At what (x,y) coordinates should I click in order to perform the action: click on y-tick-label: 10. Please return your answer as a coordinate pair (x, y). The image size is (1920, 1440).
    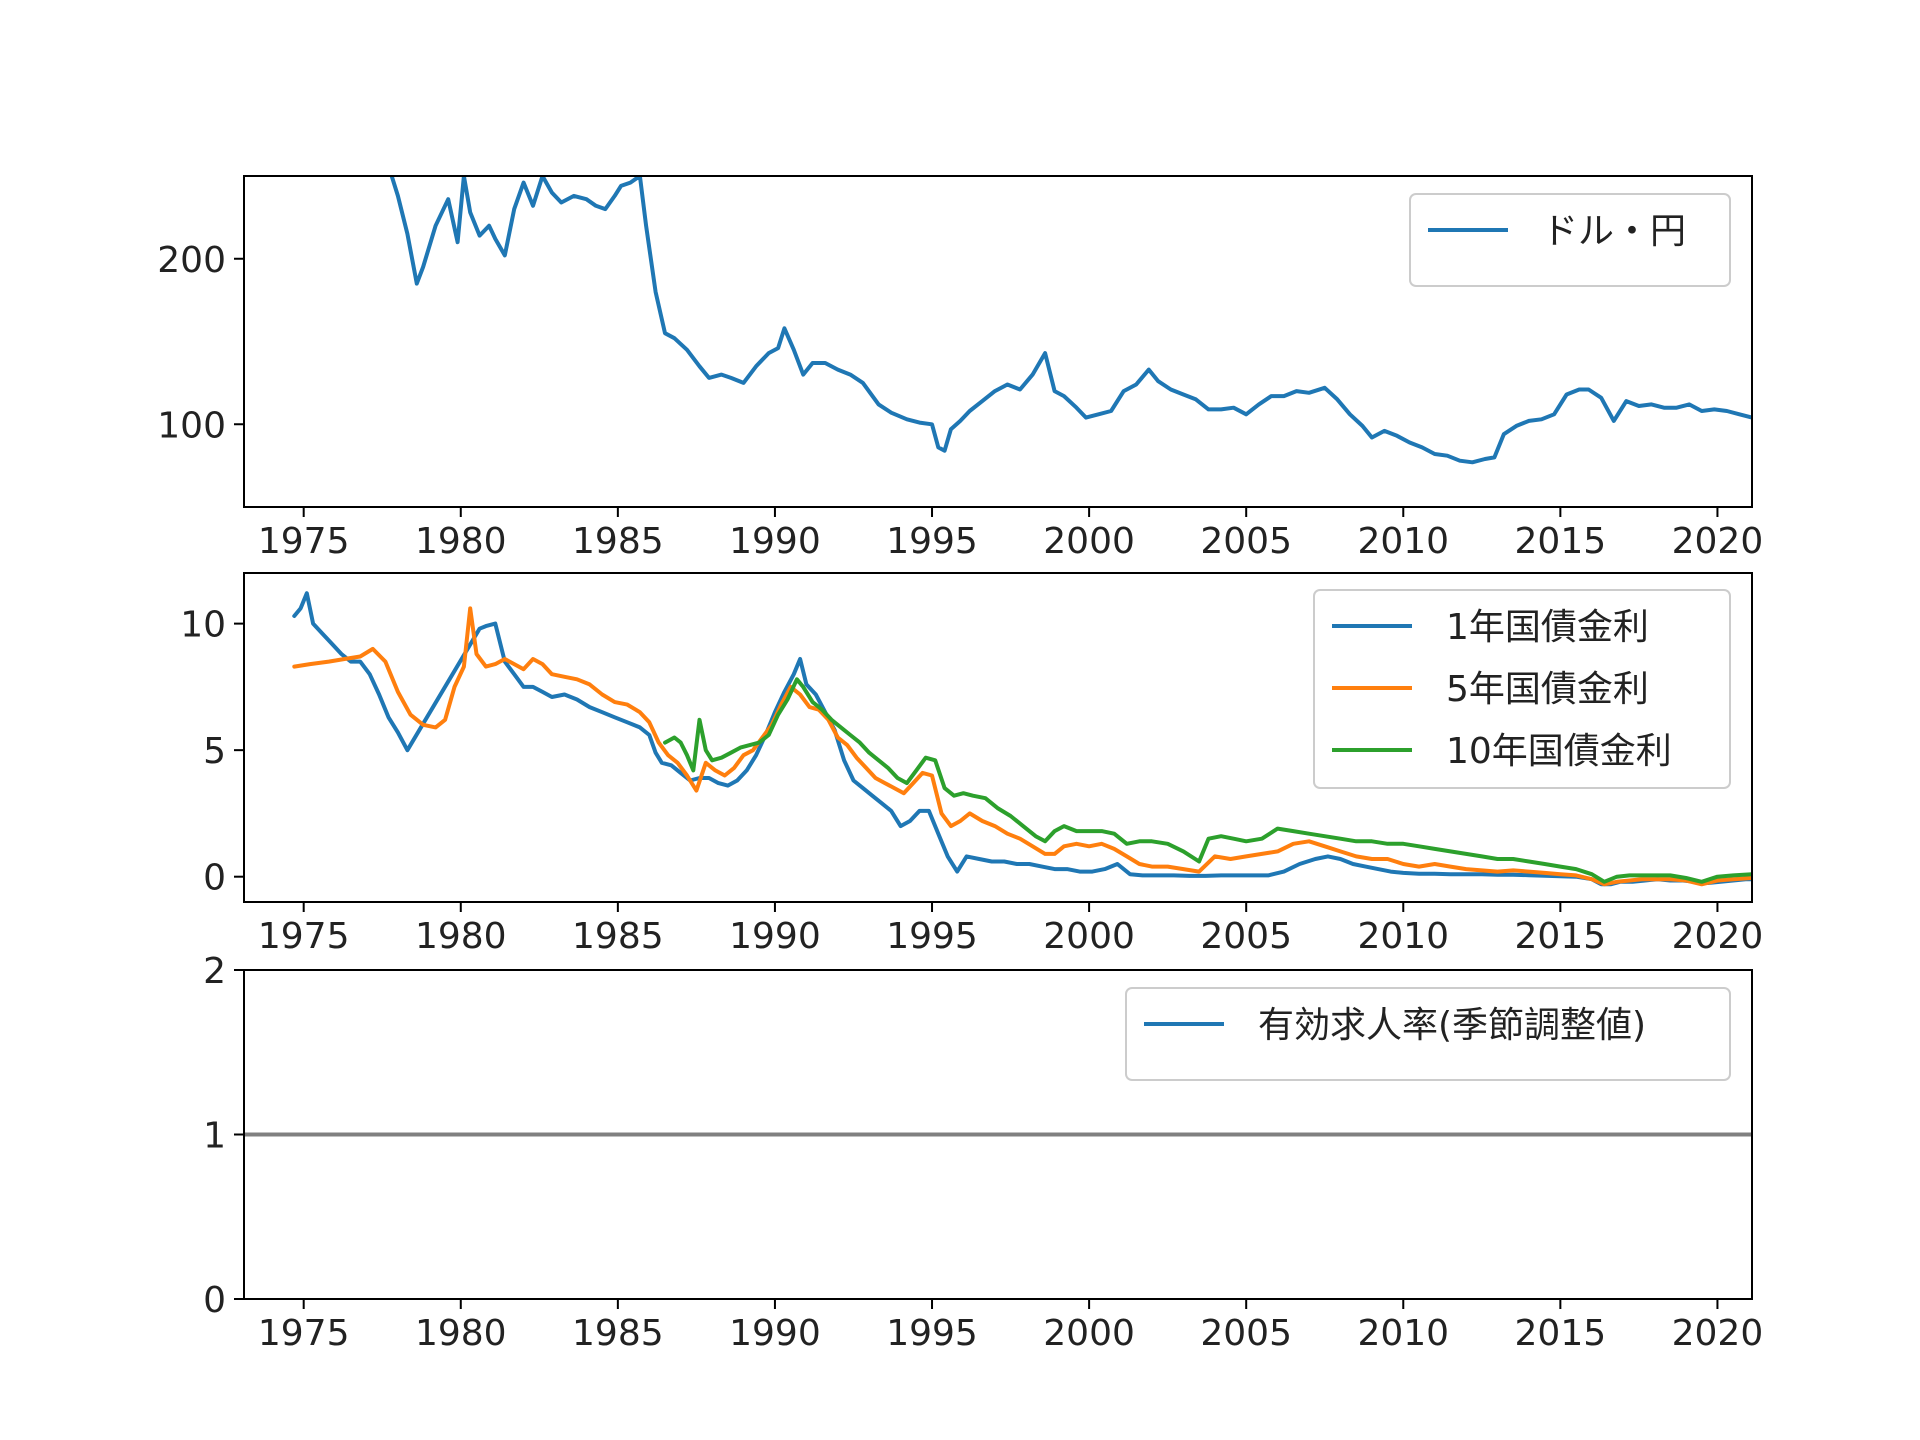
    Looking at the image, I should click on (203, 625).